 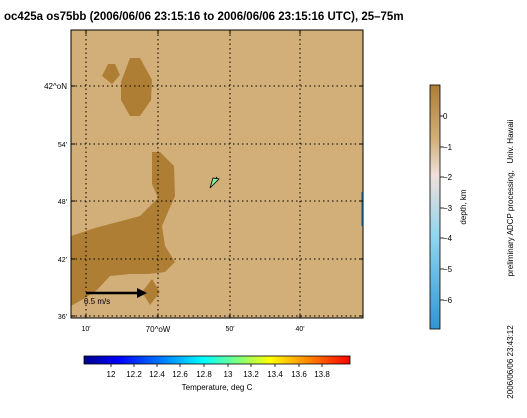 What do you see at coordinates (62, 317) in the screenshot?
I see `y-tick-label: 36'` at bounding box center [62, 317].